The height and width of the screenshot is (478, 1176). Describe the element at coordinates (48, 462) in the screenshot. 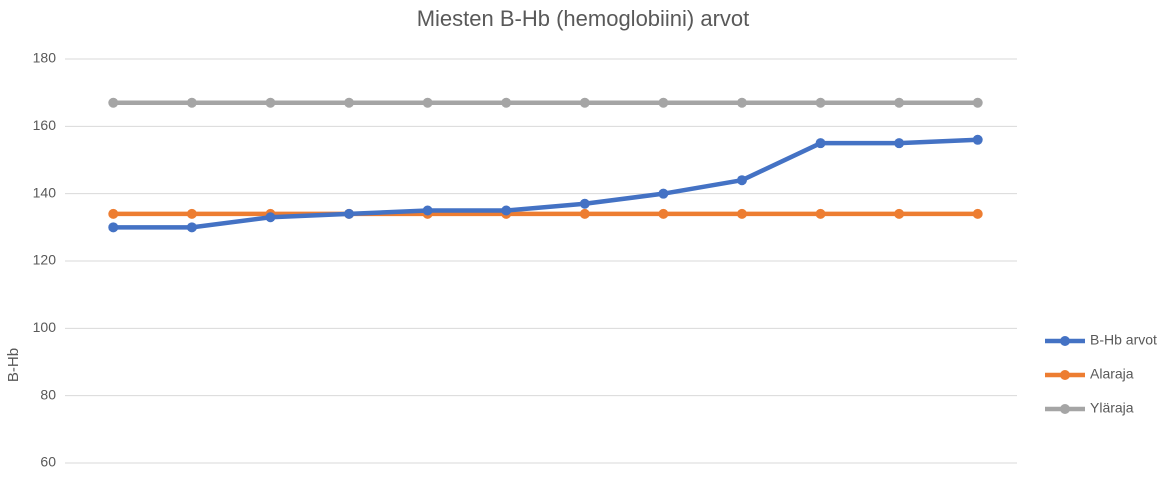

I see `y-tick-label: 60` at that location.